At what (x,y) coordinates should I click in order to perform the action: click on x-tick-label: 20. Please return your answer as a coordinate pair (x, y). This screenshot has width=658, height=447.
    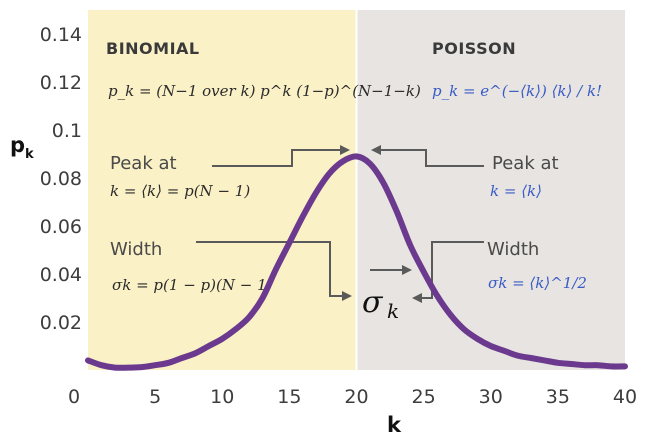
    Looking at the image, I should click on (356, 397).